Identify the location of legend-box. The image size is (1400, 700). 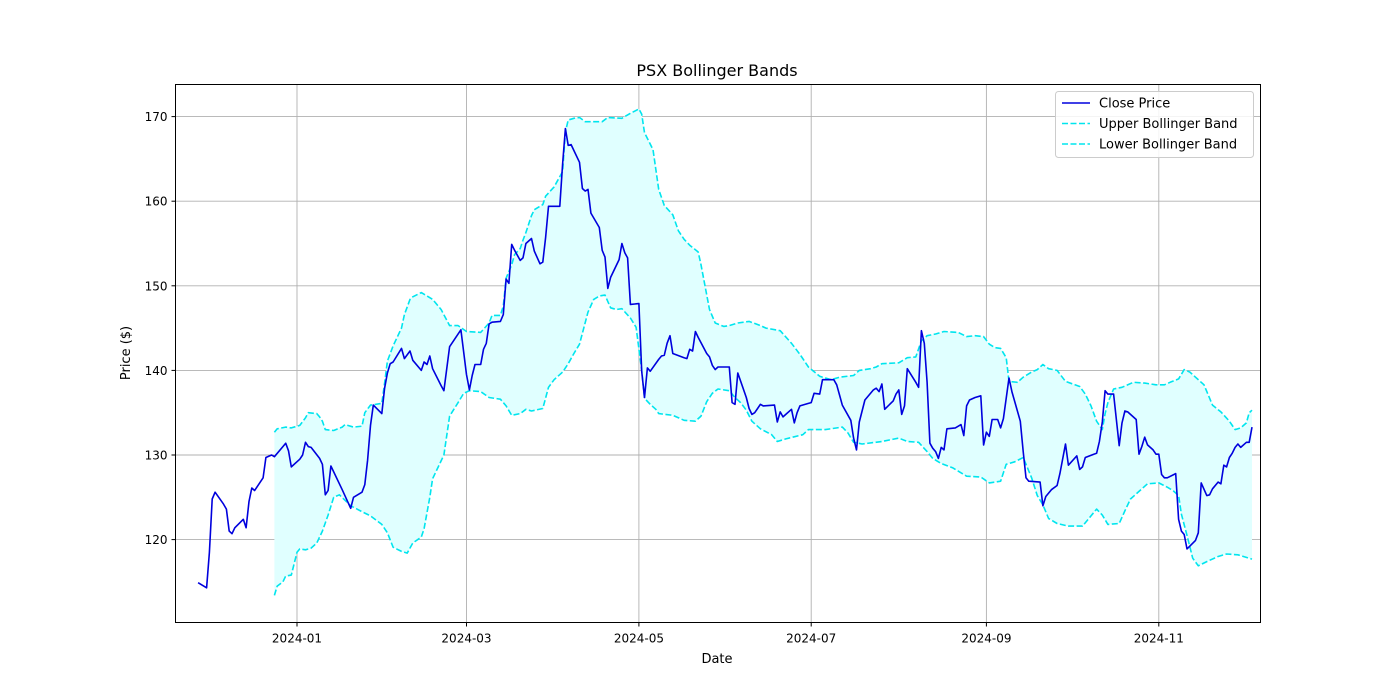
(1154, 124).